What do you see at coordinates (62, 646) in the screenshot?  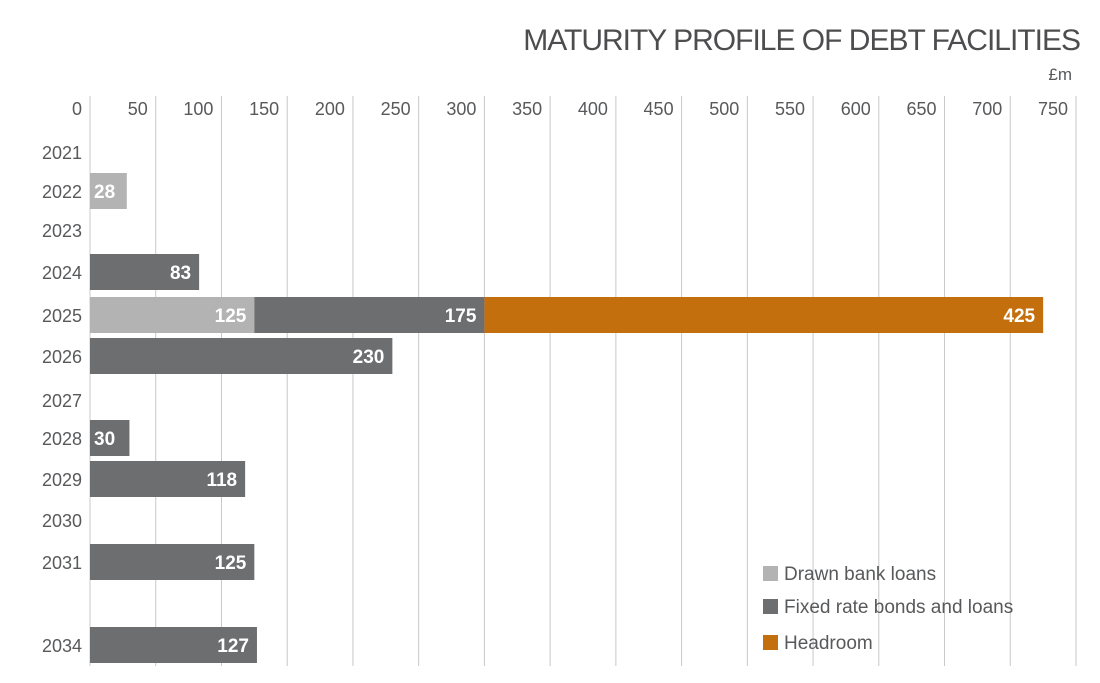 I see `y-category-label: 2034` at bounding box center [62, 646].